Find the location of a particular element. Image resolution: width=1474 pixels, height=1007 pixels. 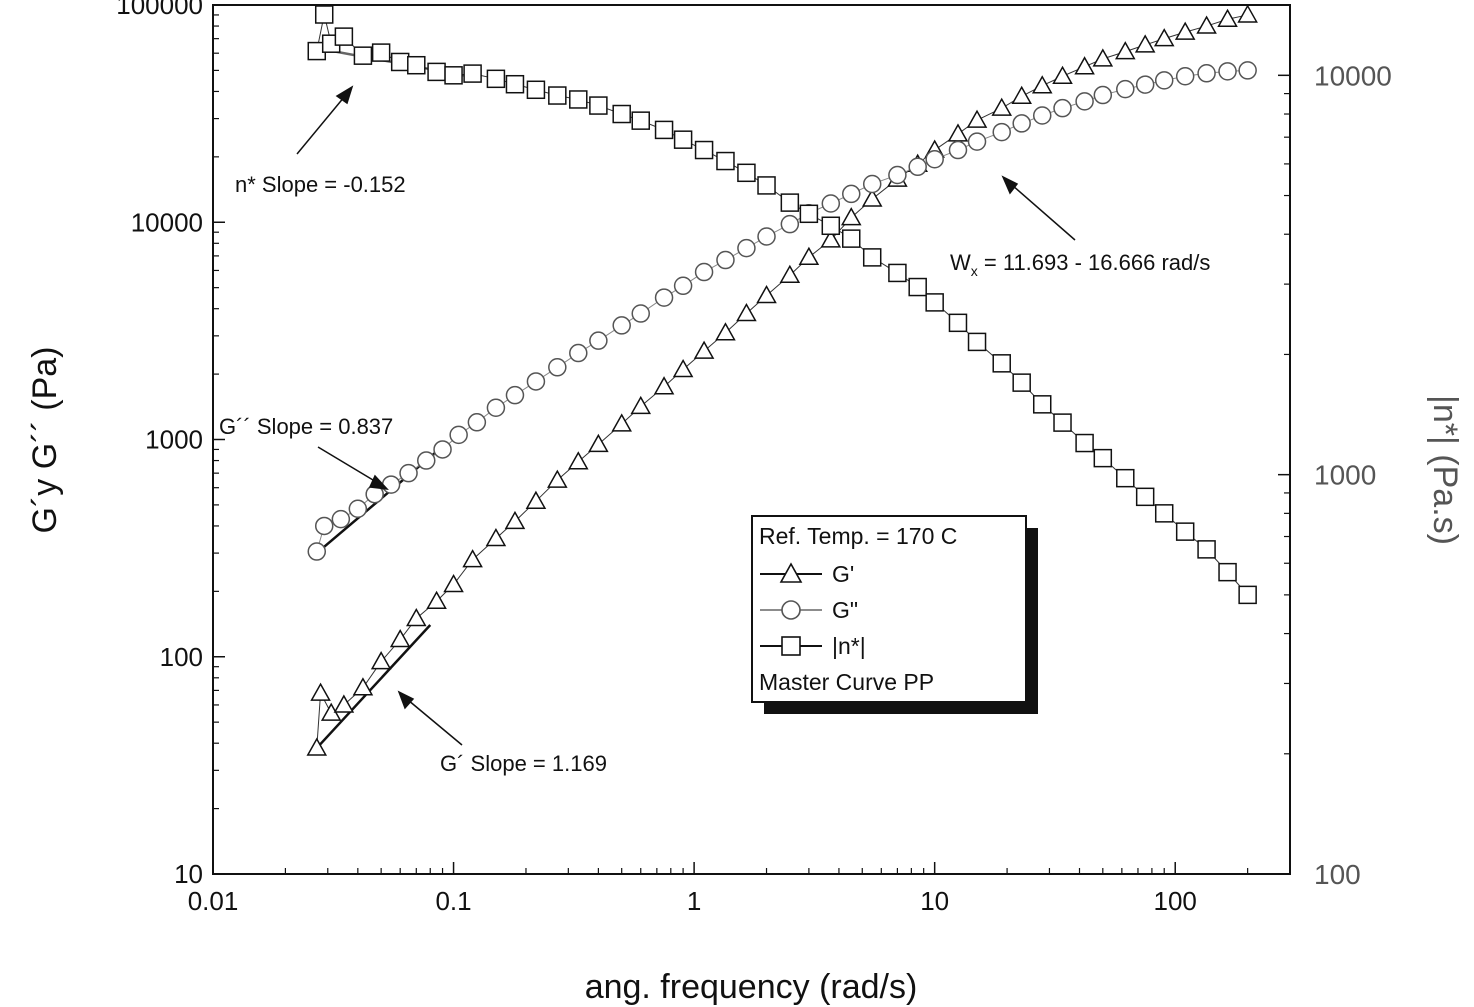

legend-marker-complex-viscosity is located at coordinates (791, 646).